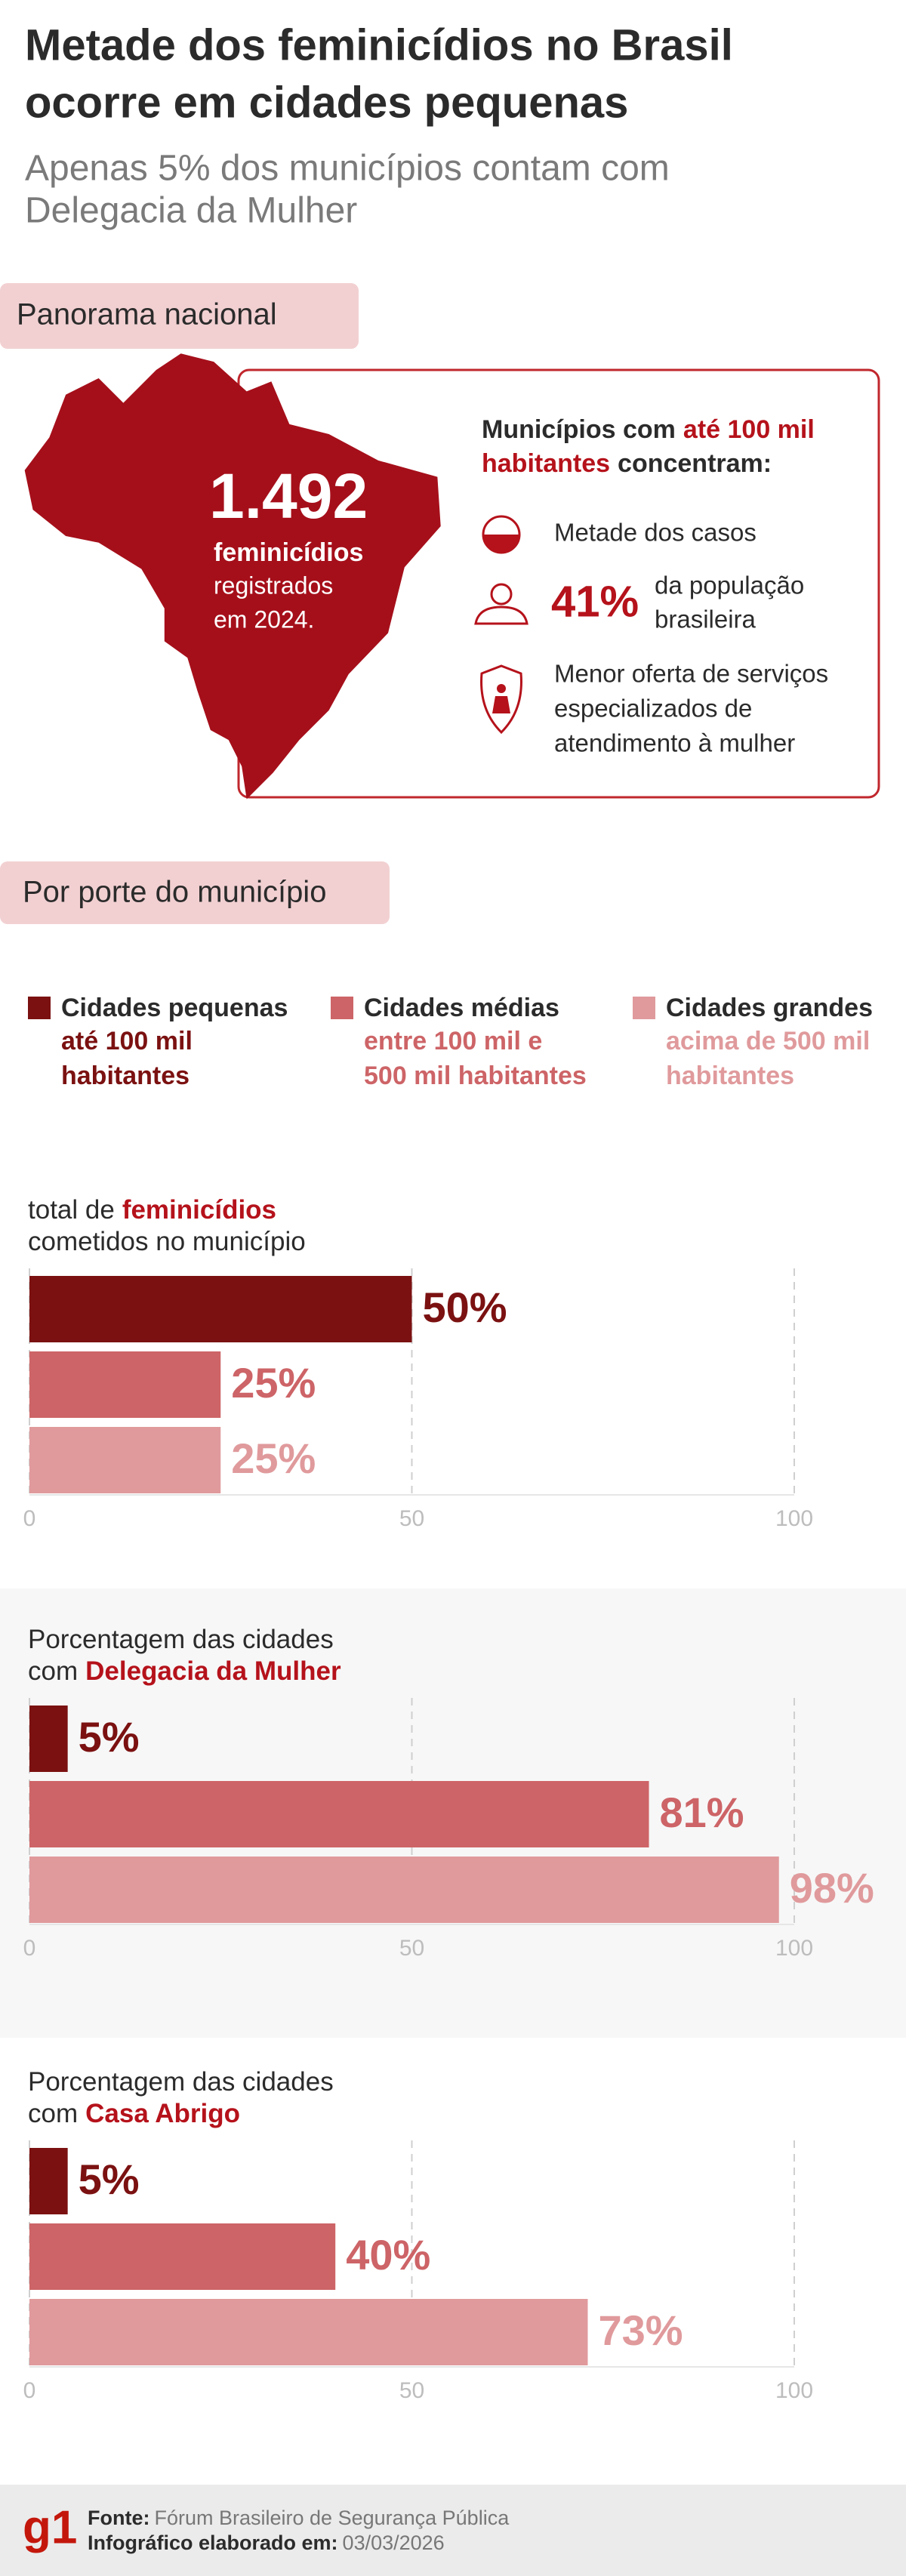  What do you see at coordinates (465, 1307) in the screenshot?
I see `value-label: 50%` at bounding box center [465, 1307].